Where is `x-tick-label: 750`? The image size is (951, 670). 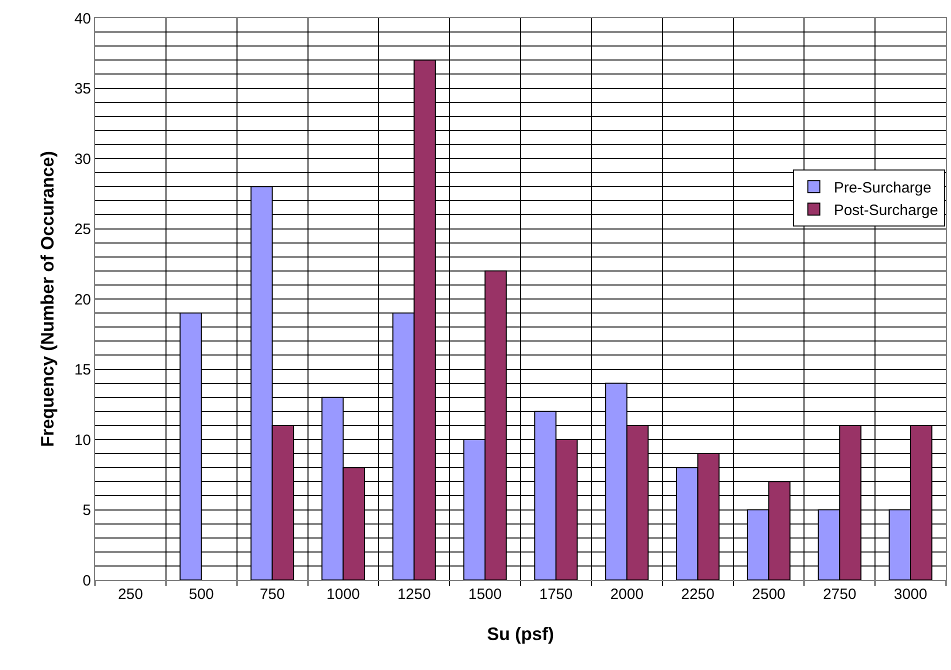
x-tick-label: 750 is located at coordinates (272, 594).